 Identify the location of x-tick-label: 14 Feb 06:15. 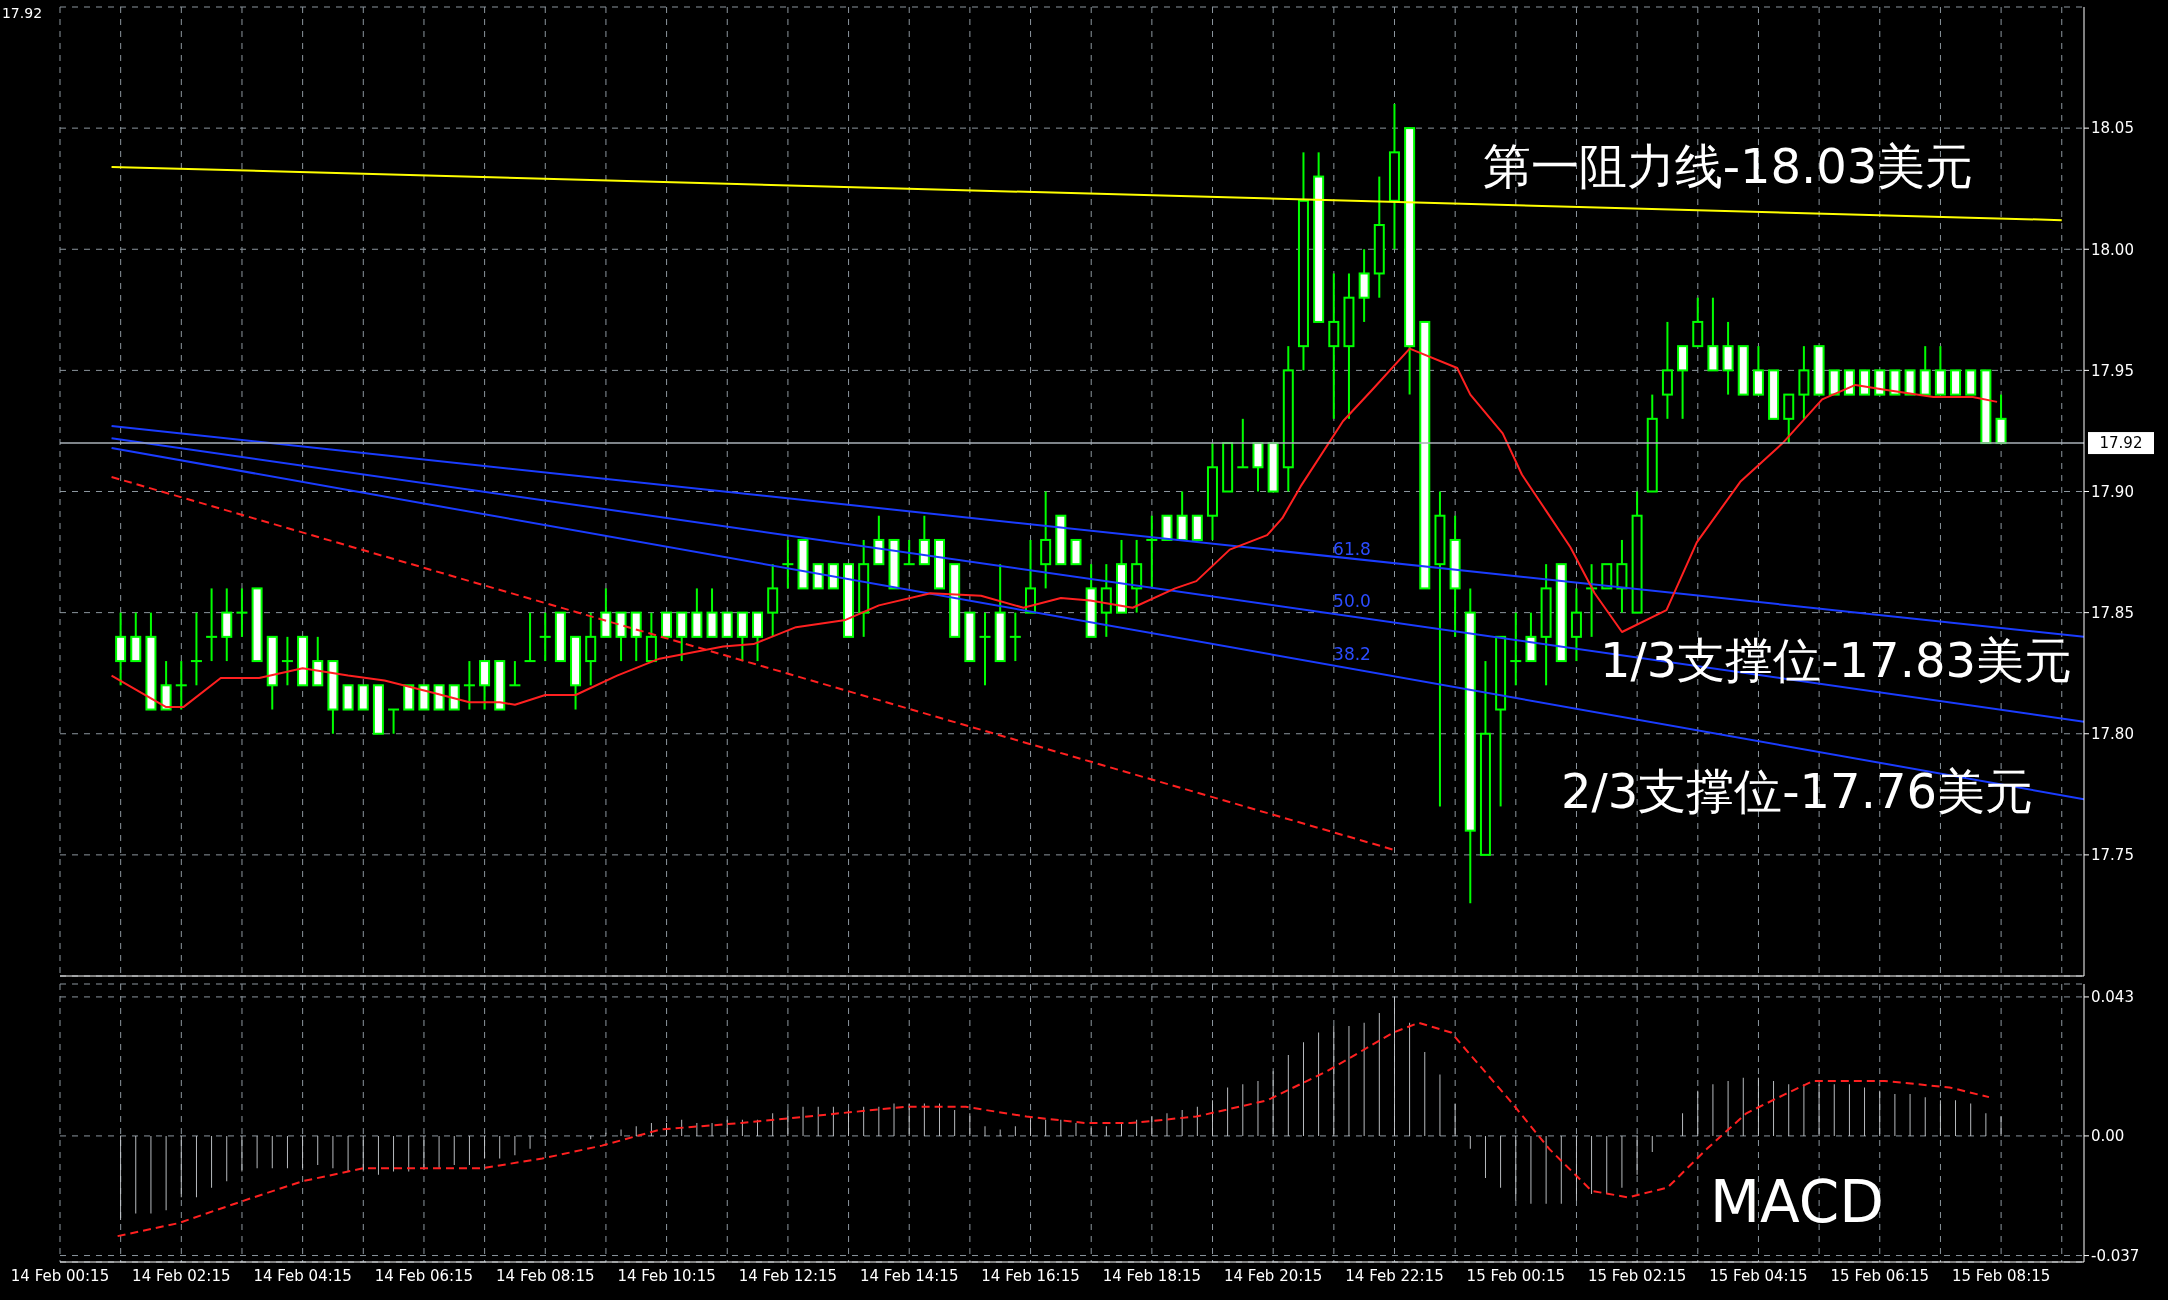
(424, 1275).